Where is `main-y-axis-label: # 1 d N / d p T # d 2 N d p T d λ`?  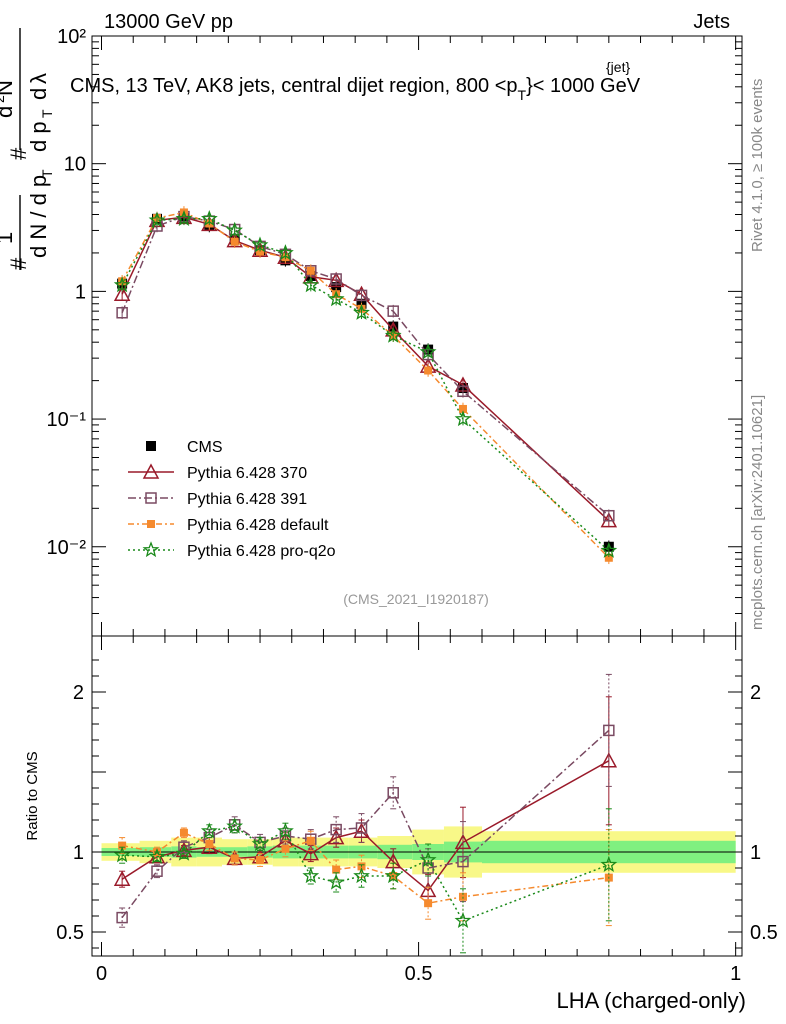
main-y-axis-label: # 1 d N / d p T # d 2 N d p T d λ is located at coordinates (27, 149).